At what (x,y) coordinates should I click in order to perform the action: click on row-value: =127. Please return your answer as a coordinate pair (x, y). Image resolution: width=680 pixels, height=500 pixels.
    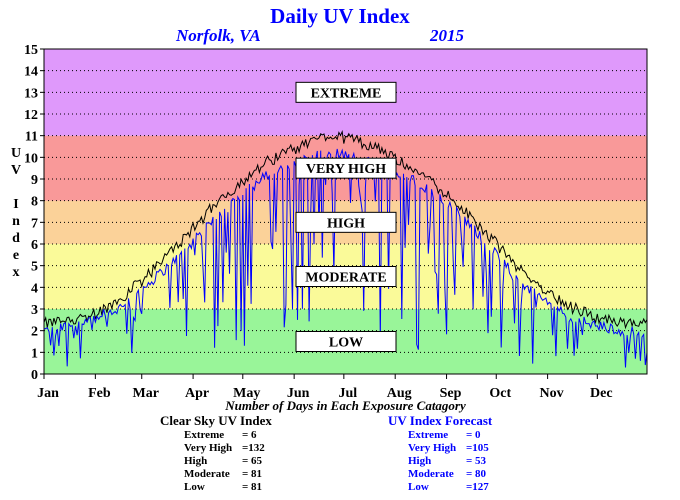
    Looking at the image, I should click on (477, 487).